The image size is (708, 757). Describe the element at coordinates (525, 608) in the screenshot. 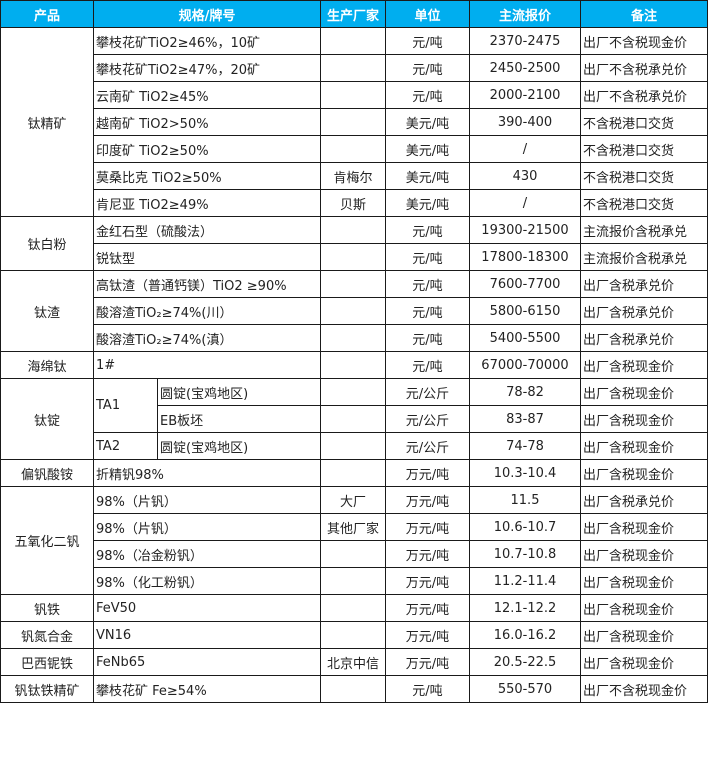

I see `price-cell: 12.1-12.2` at that location.